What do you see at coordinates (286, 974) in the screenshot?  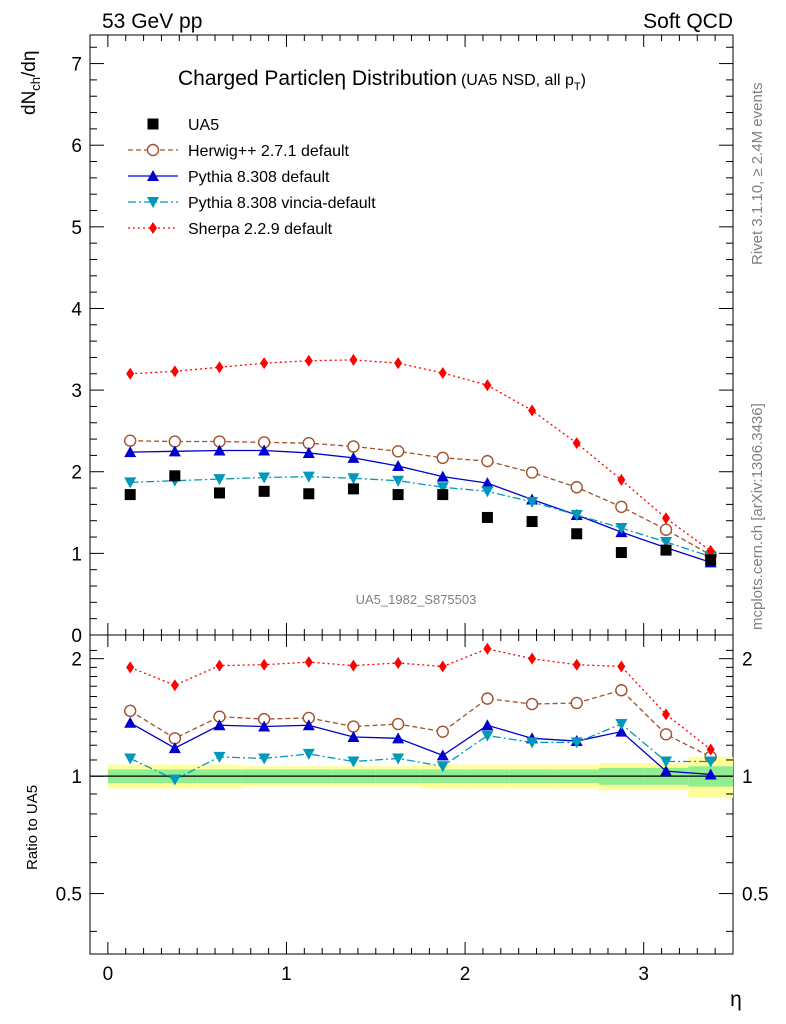 I see `x-tick-label-1: 1` at bounding box center [286, 974].